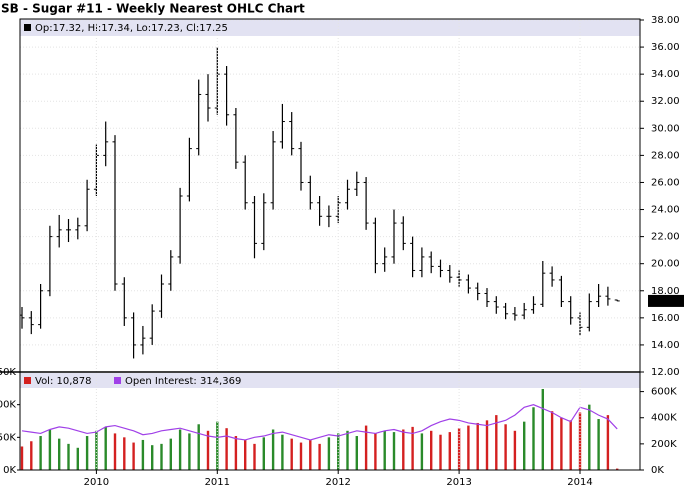  I want to click on y-tick-label: 36.00, so click(665, 47).